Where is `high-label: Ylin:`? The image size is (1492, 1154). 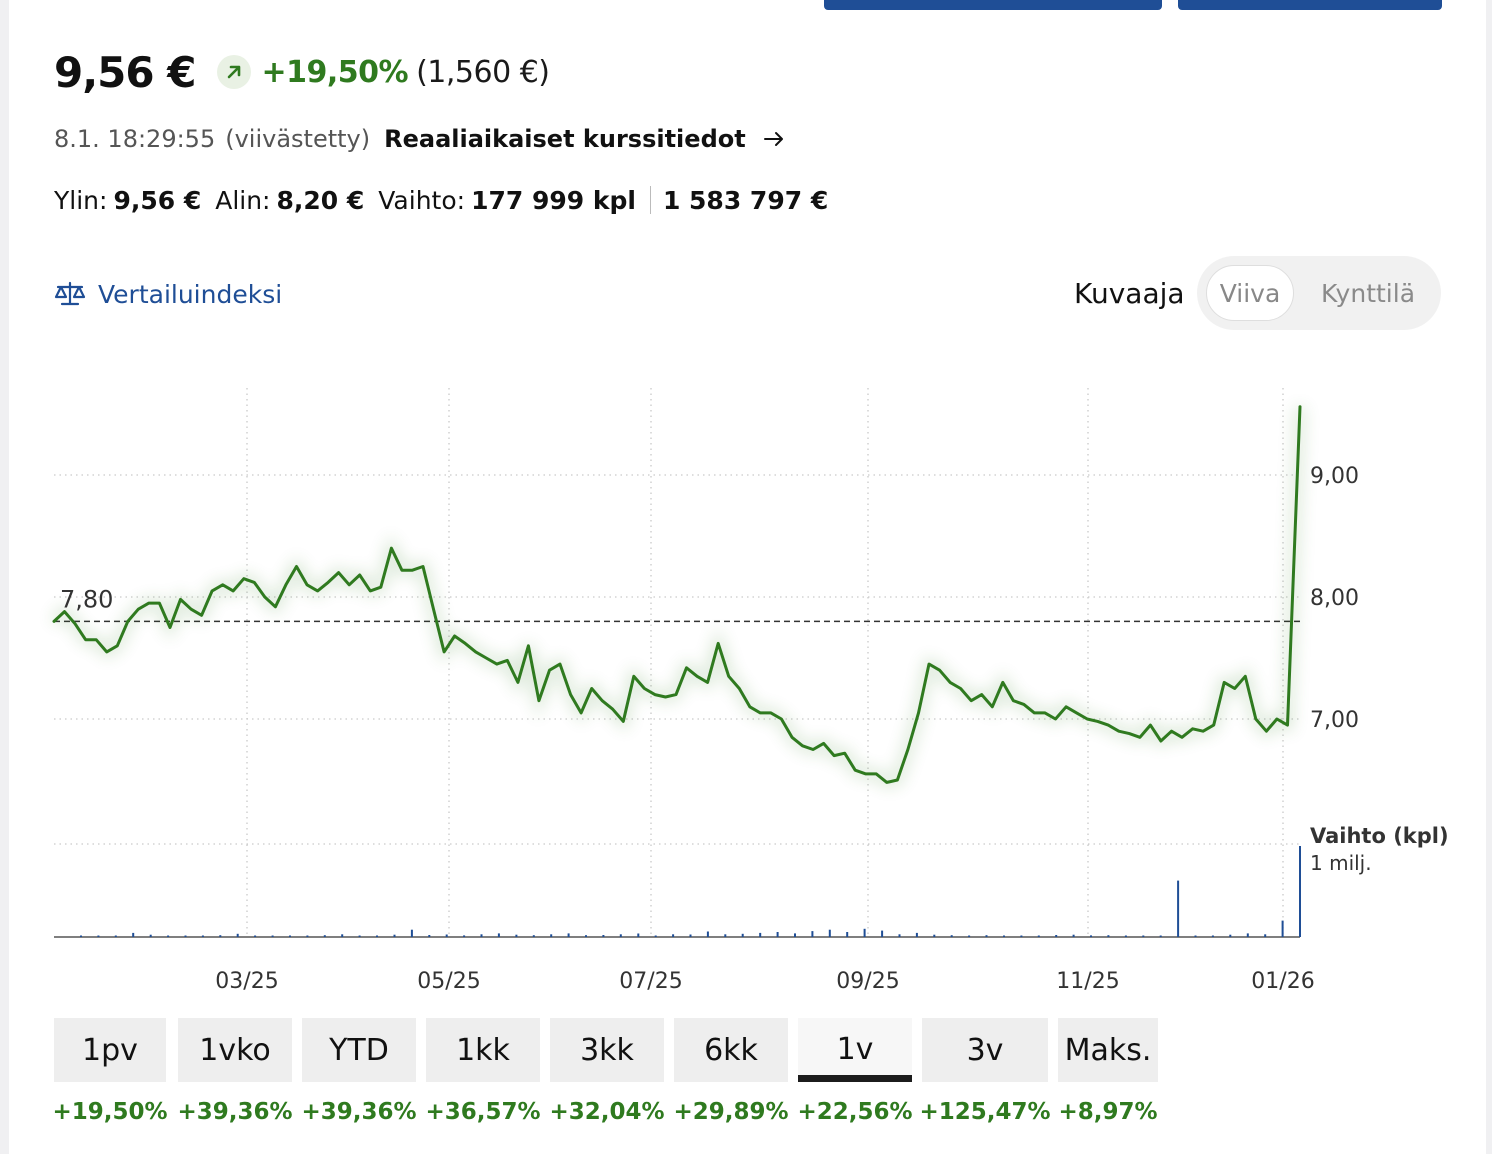 high-label: Ylin: is located at coordinates (81, 200).